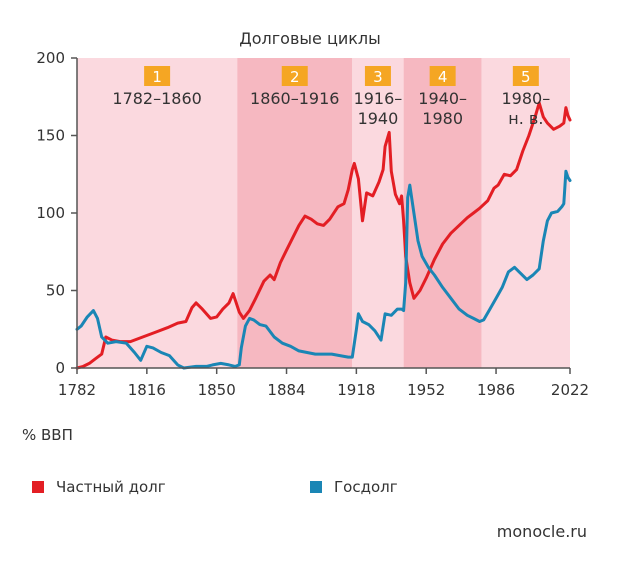 The height and width of the screenshot is (570, 620). Describe the element at coordinates (156, 98) in the screenshot. I see `cycle-period-1: 1782–1860` at that location.